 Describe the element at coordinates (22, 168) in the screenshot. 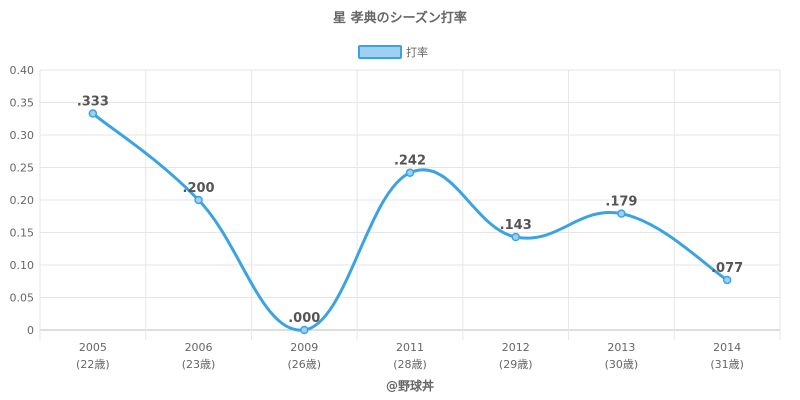

I see `y-tick-label: 0.25` at that location.